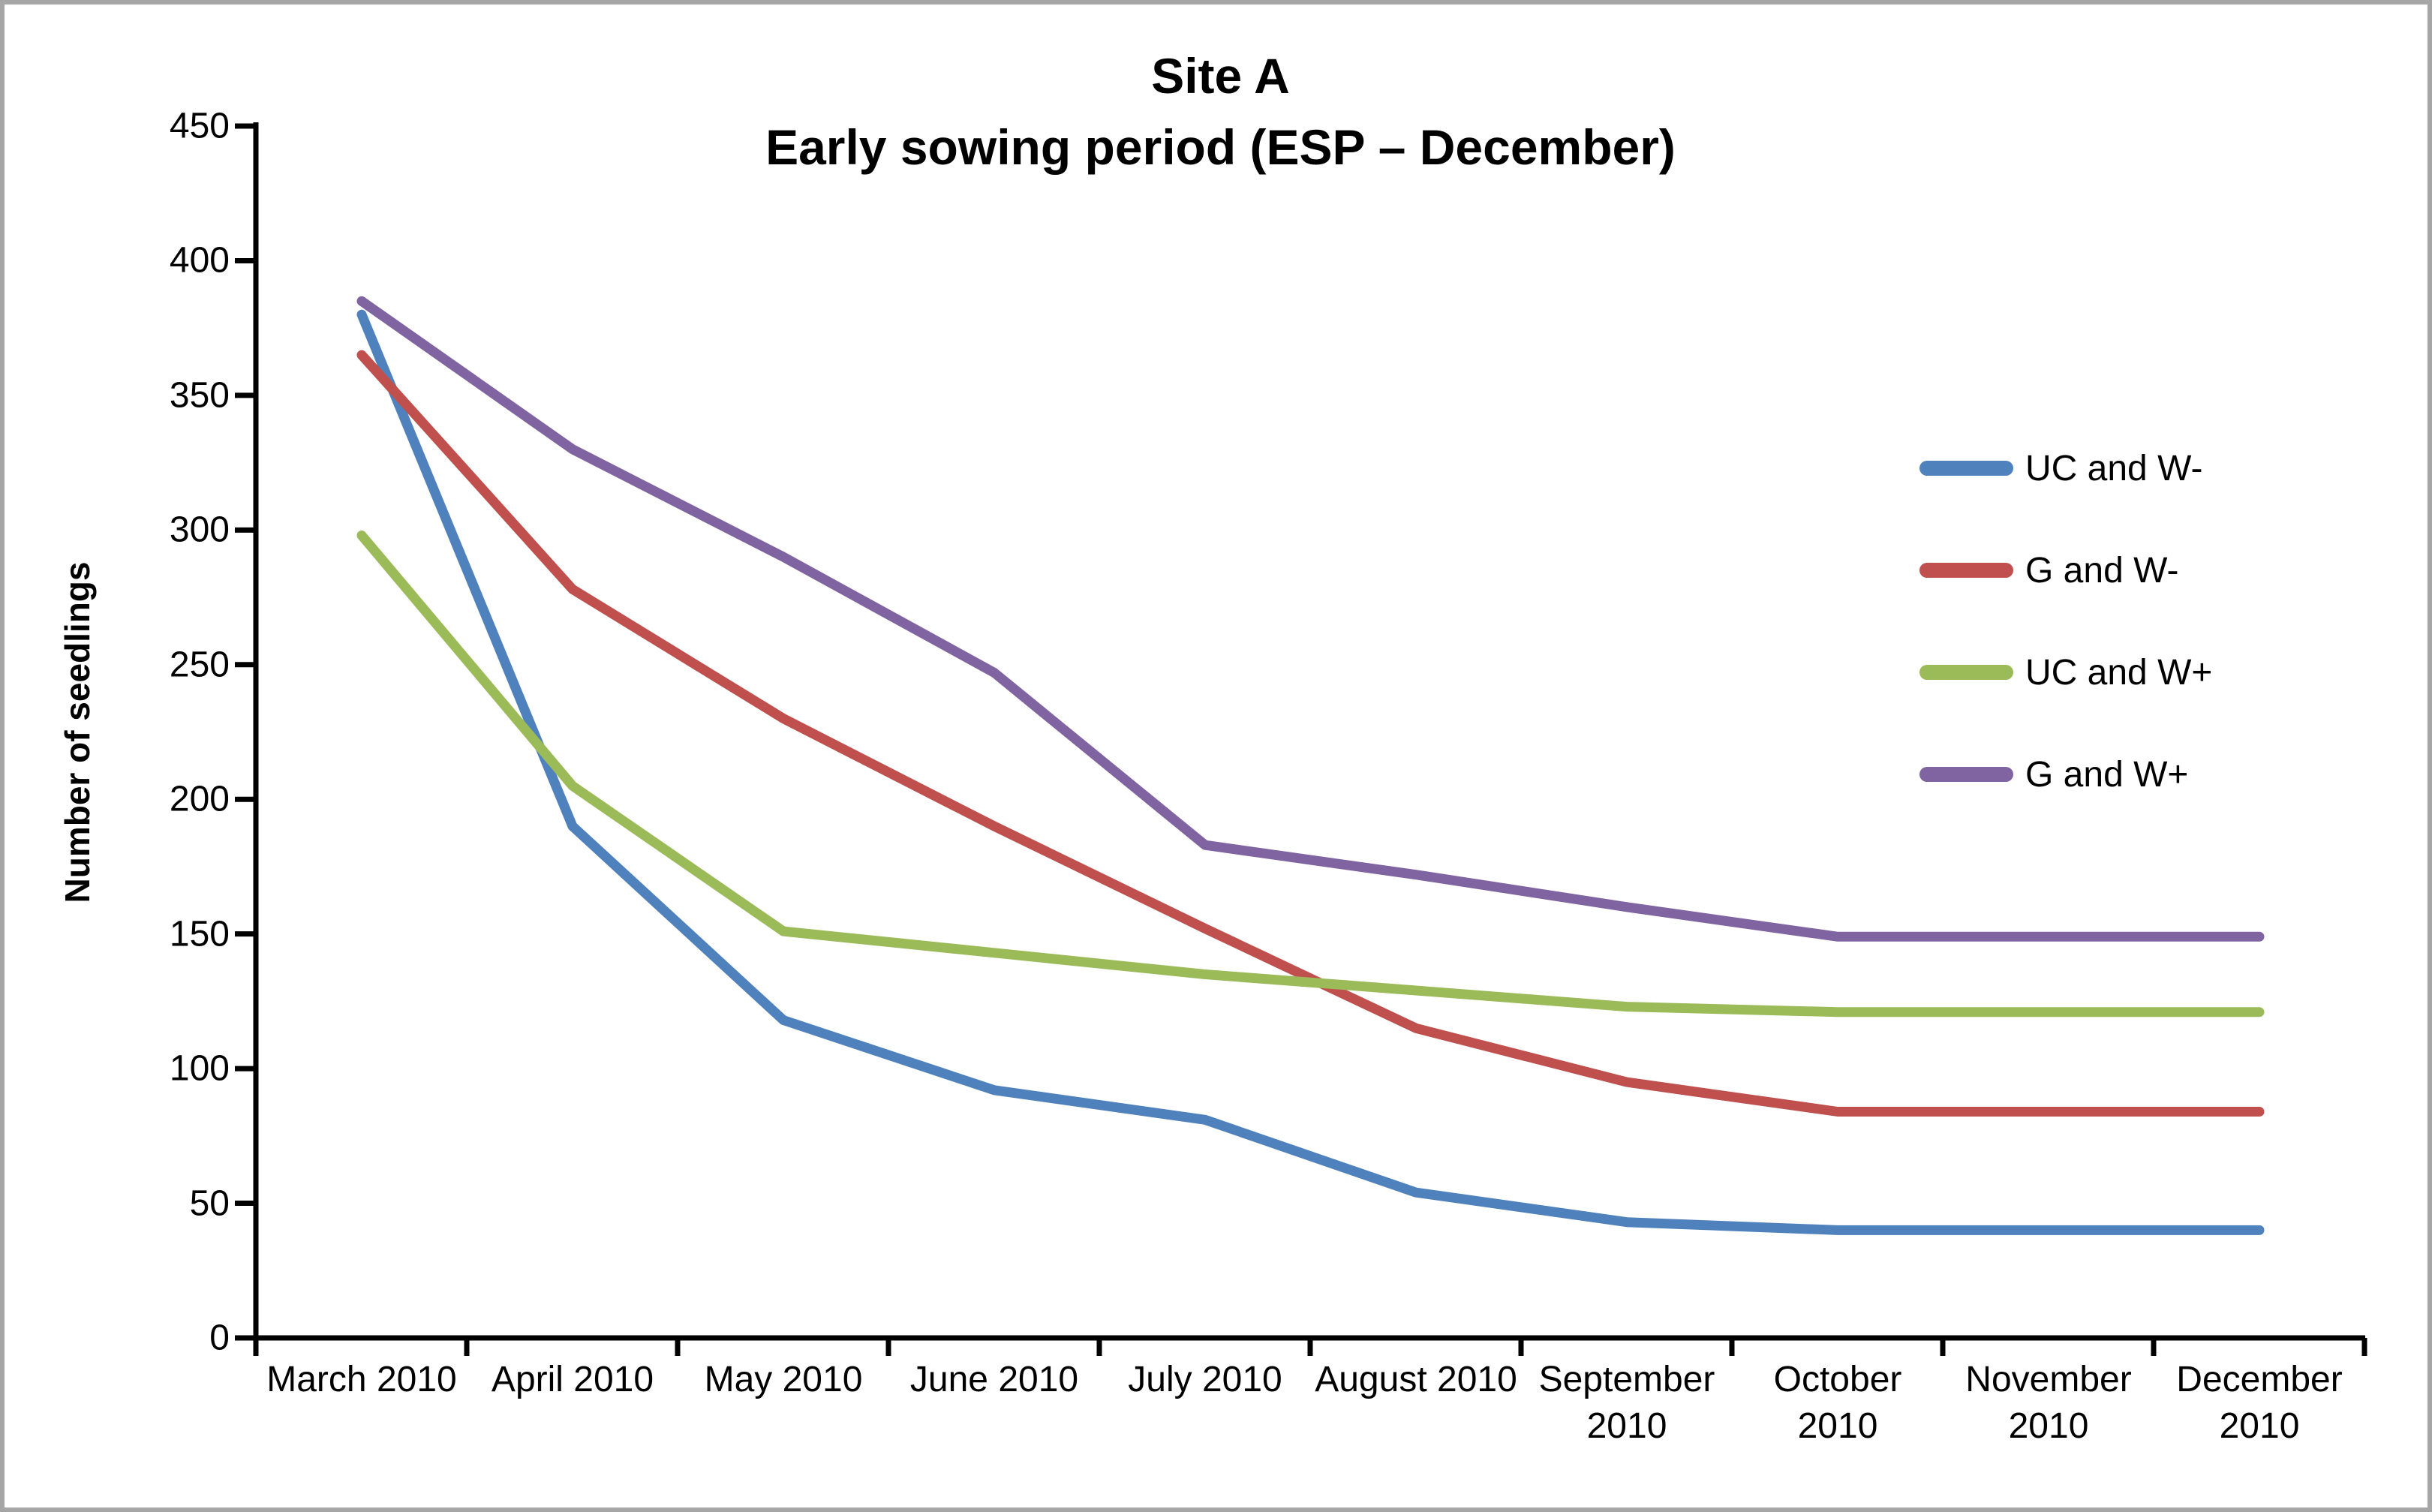  What do you see at coordinates (1966, 570) in the screenshot?
I see `legend-swatch-g-w-minus` at bounding box center [1966, 570].